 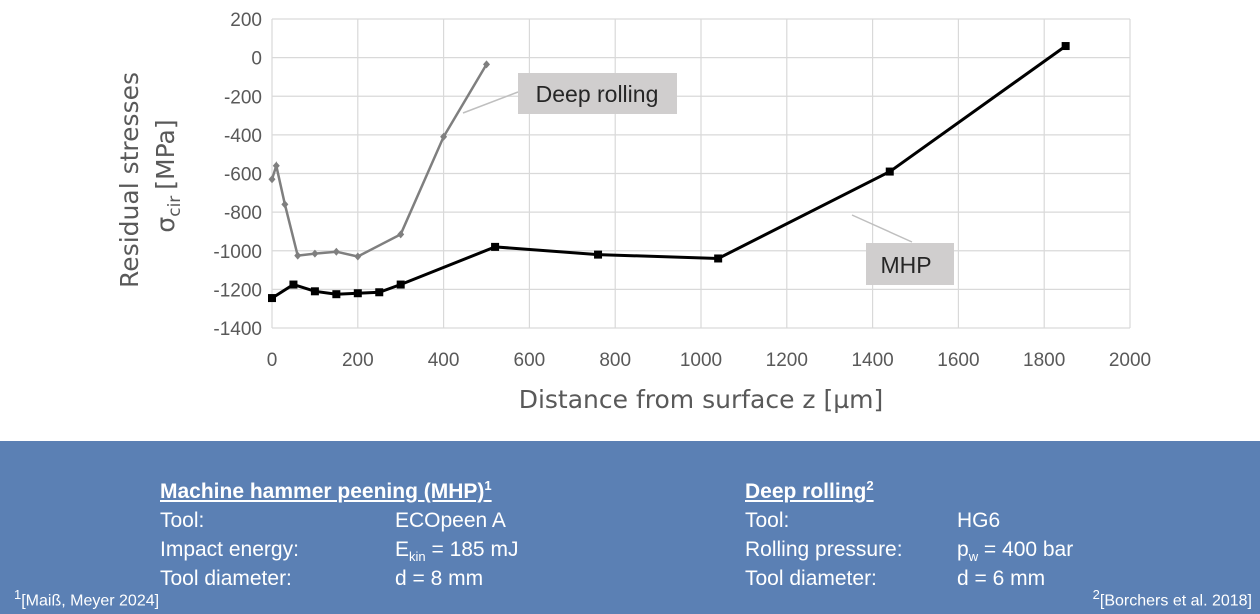 What do you see at coordinates (165, 154) in the screenshot?
I see `y-axis-title-unit: [MPa]` at bounding box center [165, 154].